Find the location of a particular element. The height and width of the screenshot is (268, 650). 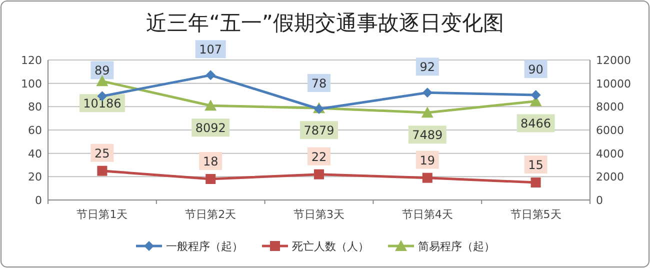

y2-tick-label: 6000 is located at coordinates (610, 130).